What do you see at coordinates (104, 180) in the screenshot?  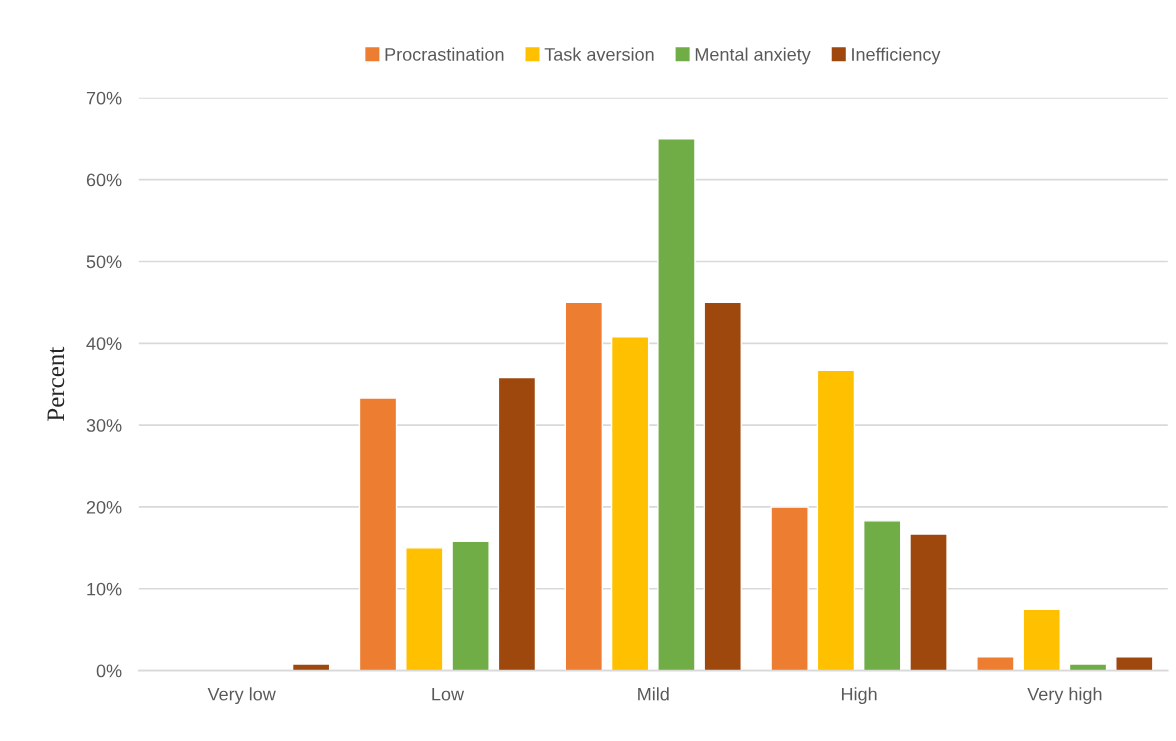 I see `y-tick-label: 60%` at bounding box center [104, 180].